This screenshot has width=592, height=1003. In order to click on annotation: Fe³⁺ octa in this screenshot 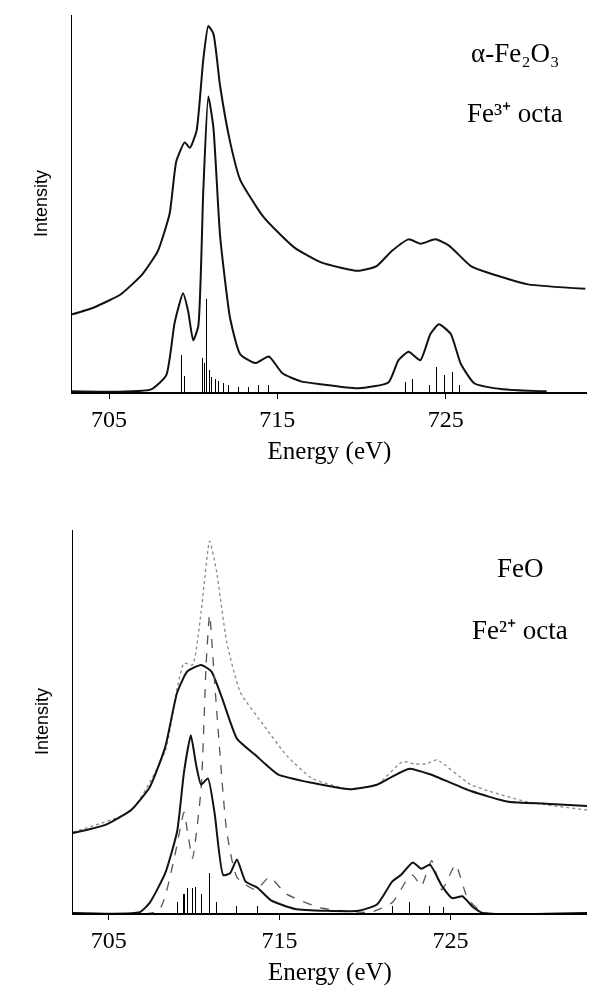, I will do `click(515, 113)`.